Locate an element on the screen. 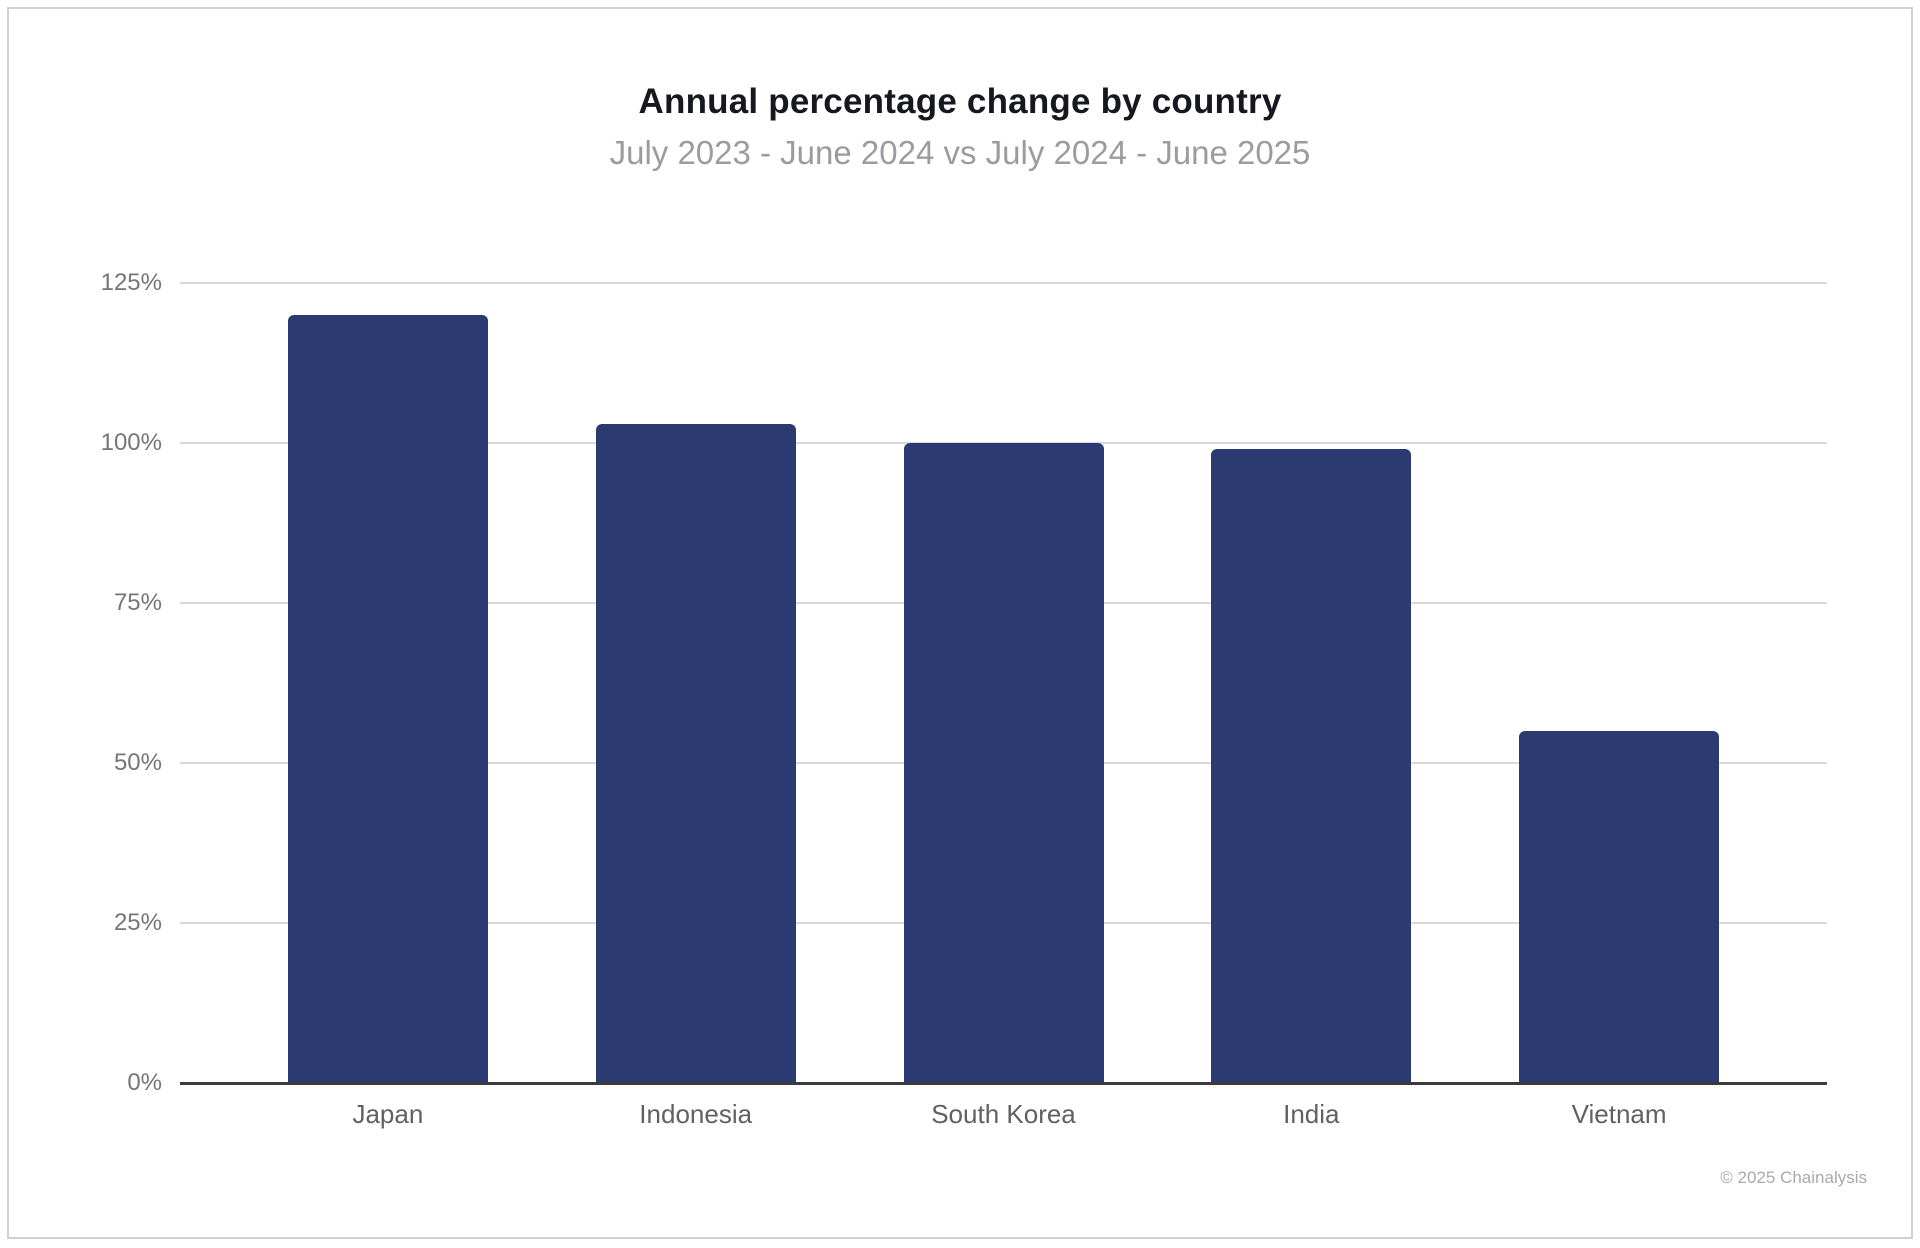 The width and height of the screenshot is (1920, 1248). y-axis-tick-label: 25% is located at coordinates (137, 922).